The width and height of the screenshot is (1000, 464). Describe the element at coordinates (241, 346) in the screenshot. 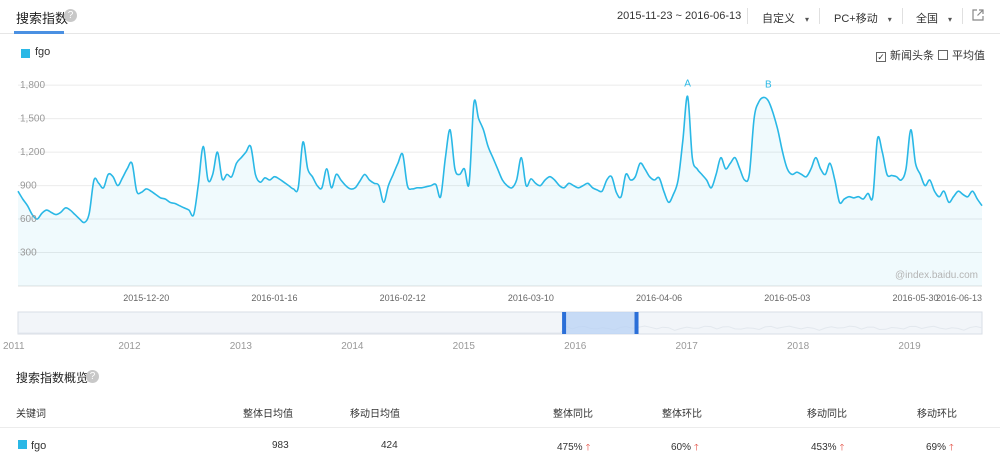

I see `navigator-year-label: 2013` at that location.